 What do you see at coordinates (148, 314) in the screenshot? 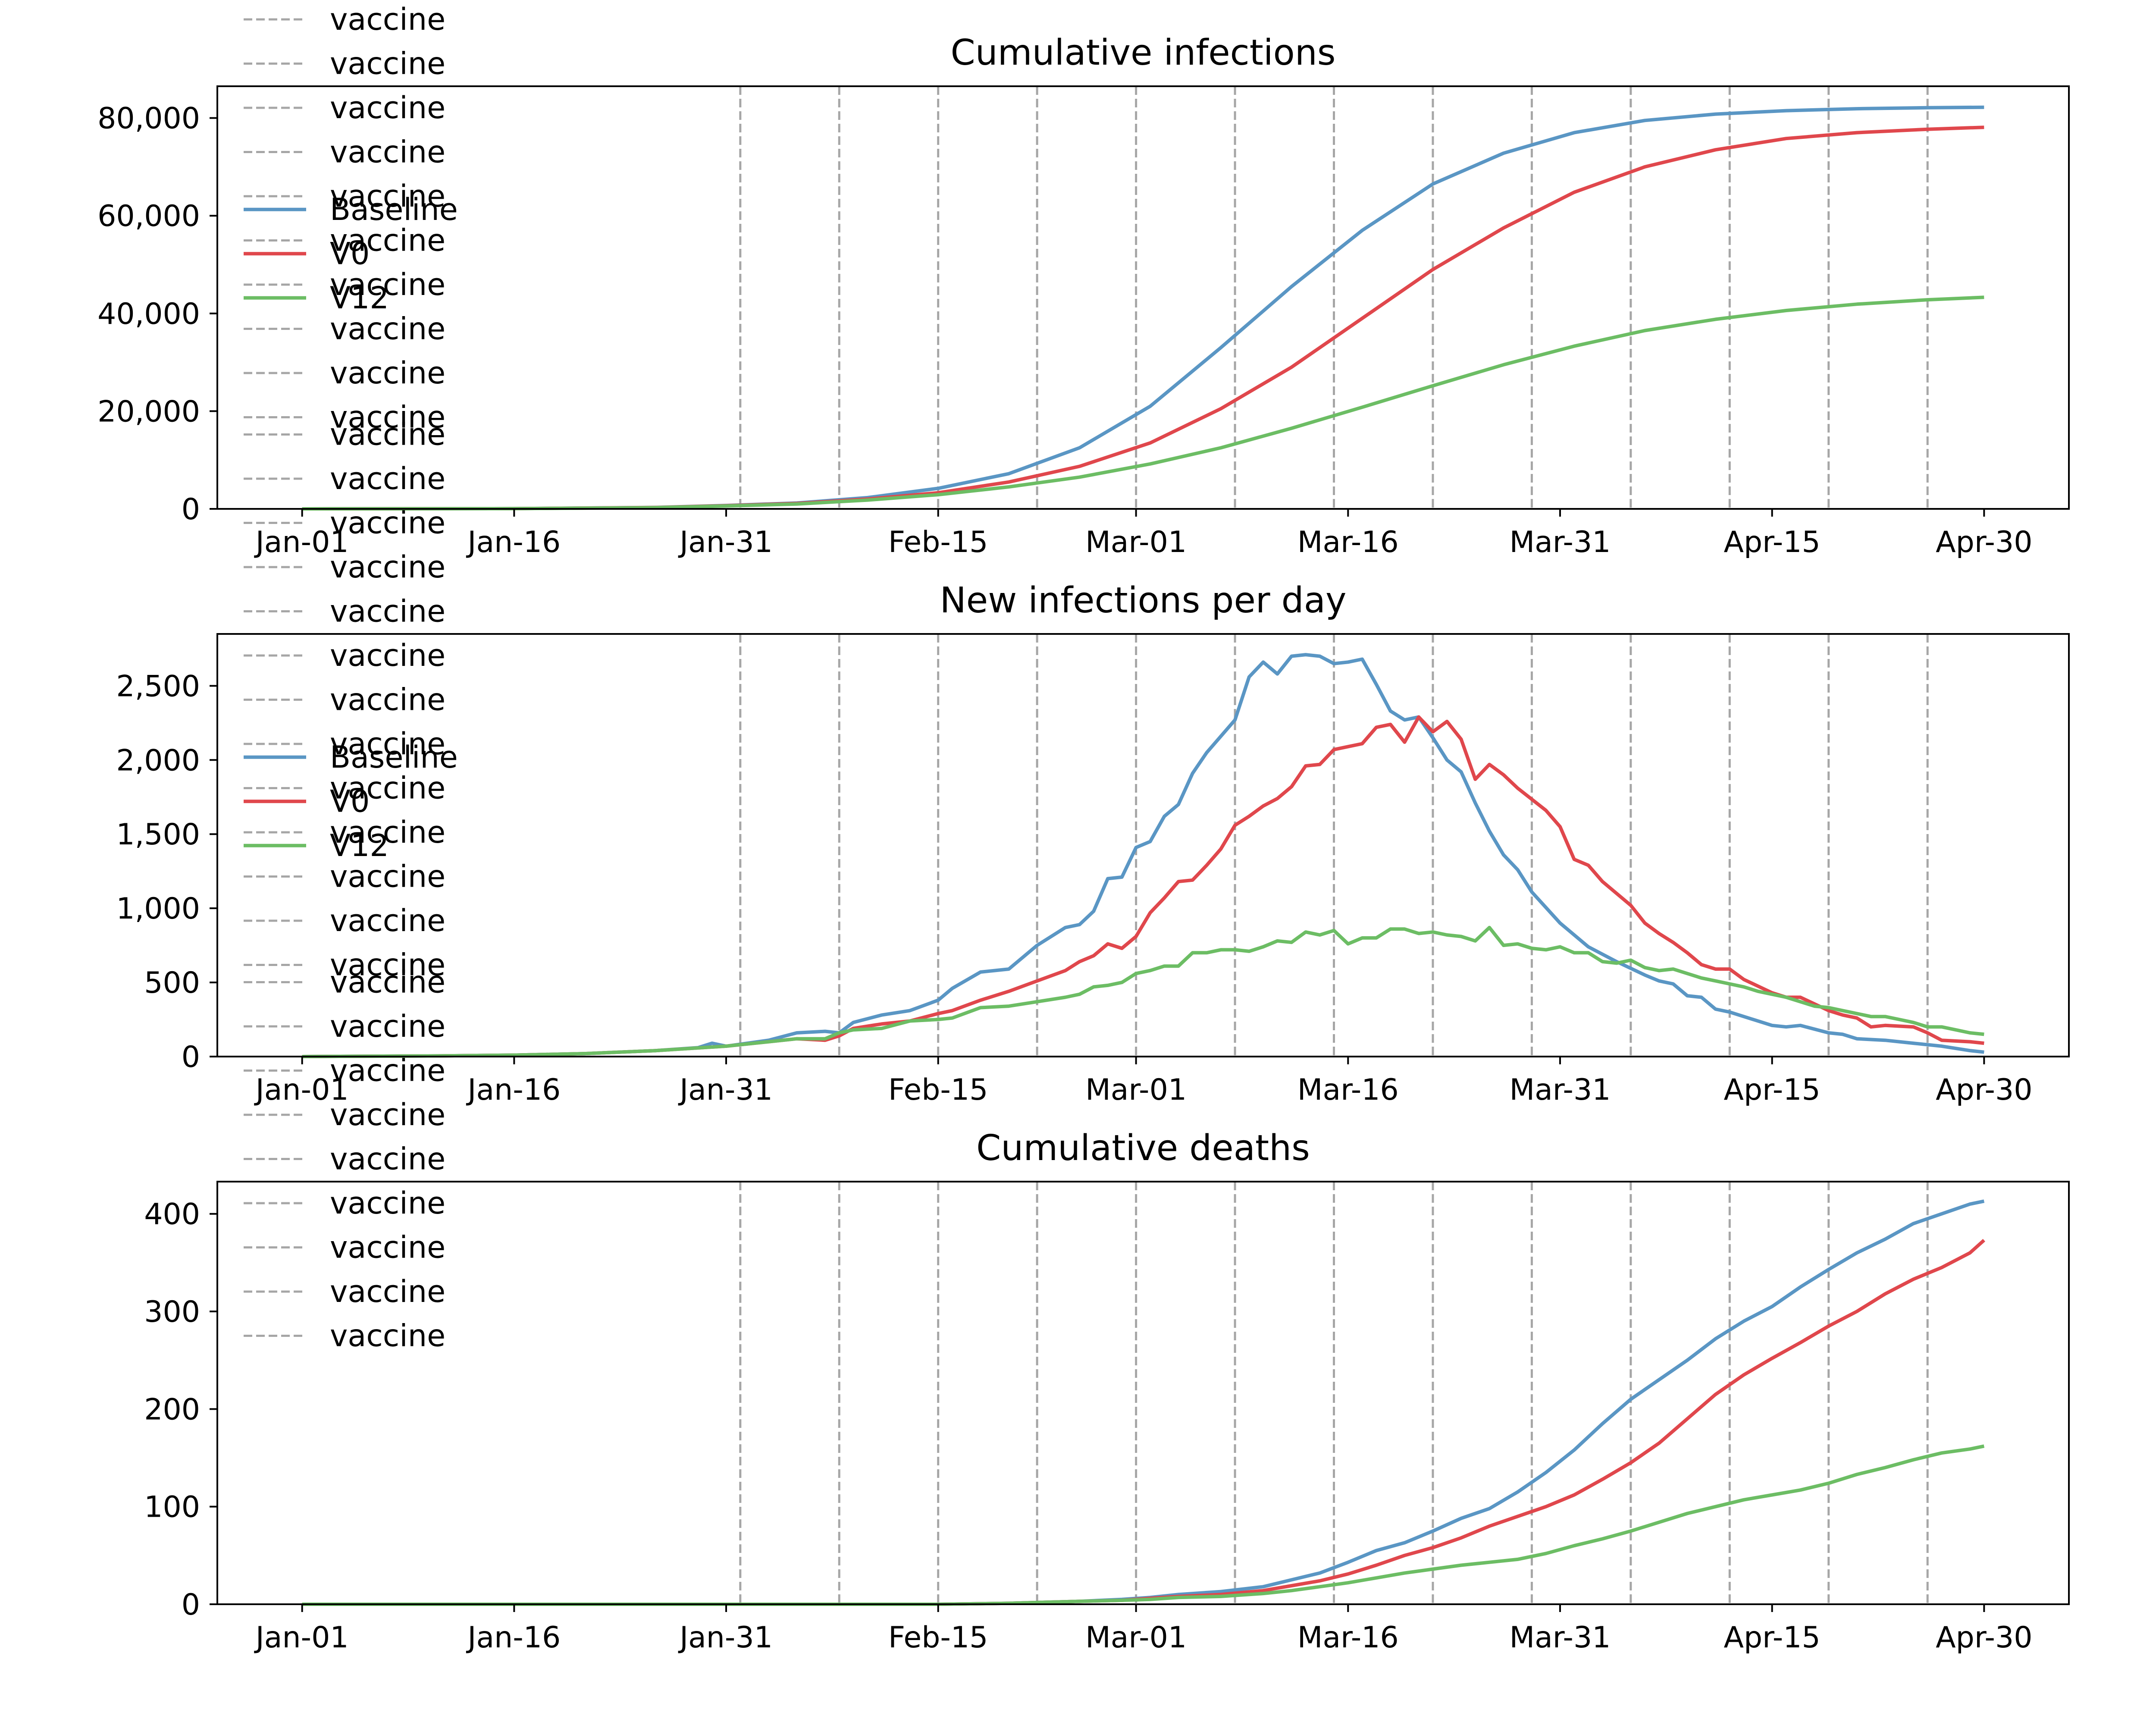
I see `y-tick-label: 40,000` at bounding box center [148, 314].